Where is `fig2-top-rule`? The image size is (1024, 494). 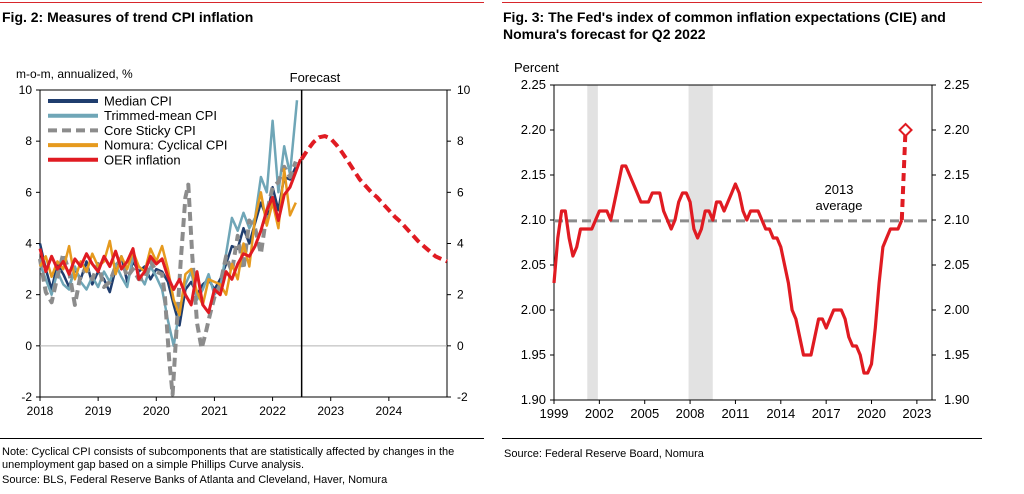
fig2-top-rule is located at coordinates (242, 2).